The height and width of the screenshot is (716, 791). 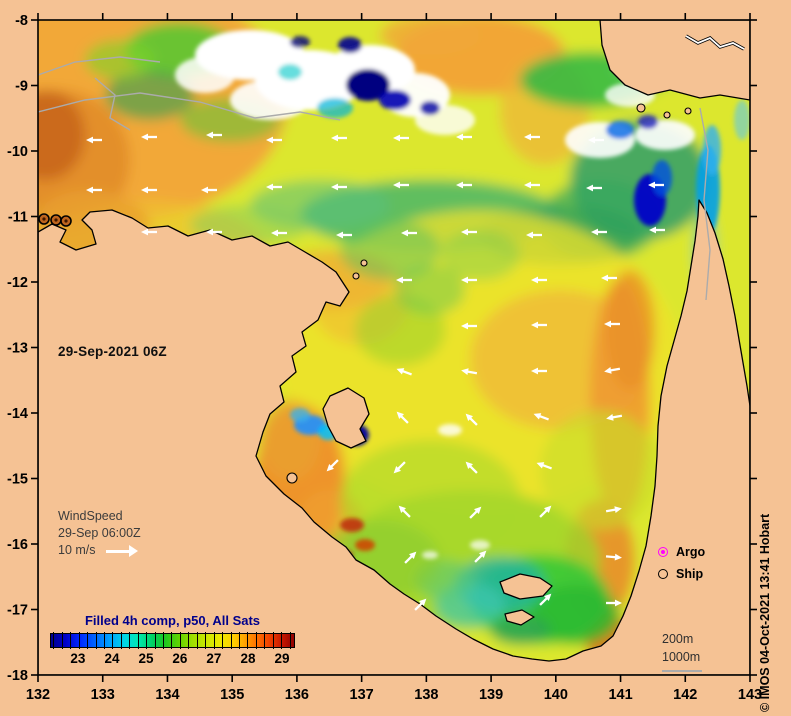 What do you see at coordinates (99, 533) in the screenshot?
I see `wind-legend: WindSpeed 29-Sep 06:00Z 10 m/s` at bounding box center [99, 533].